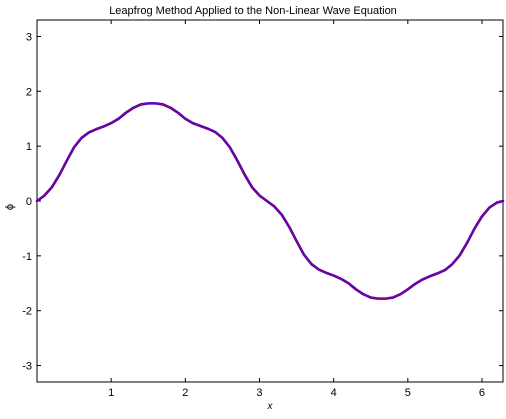 This screenshot has width=506, height=419. What do you see at coordinates (482, 393) in the screenshot?
I see `x-tick-label: 6` at bounding box center [482, 393].